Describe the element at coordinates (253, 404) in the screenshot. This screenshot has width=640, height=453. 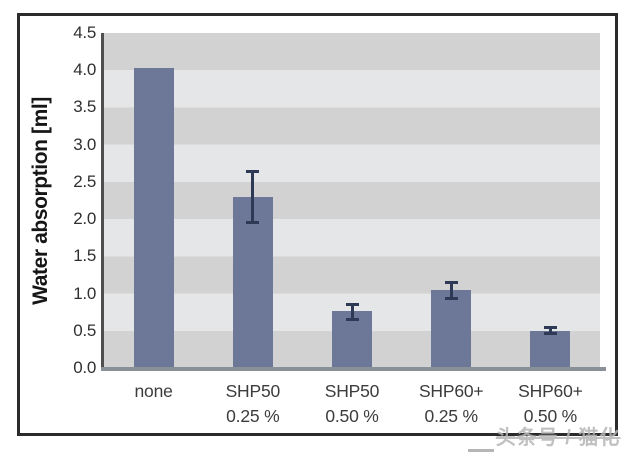
I see `x-category-label: SHP50 0.25 %` at that location.